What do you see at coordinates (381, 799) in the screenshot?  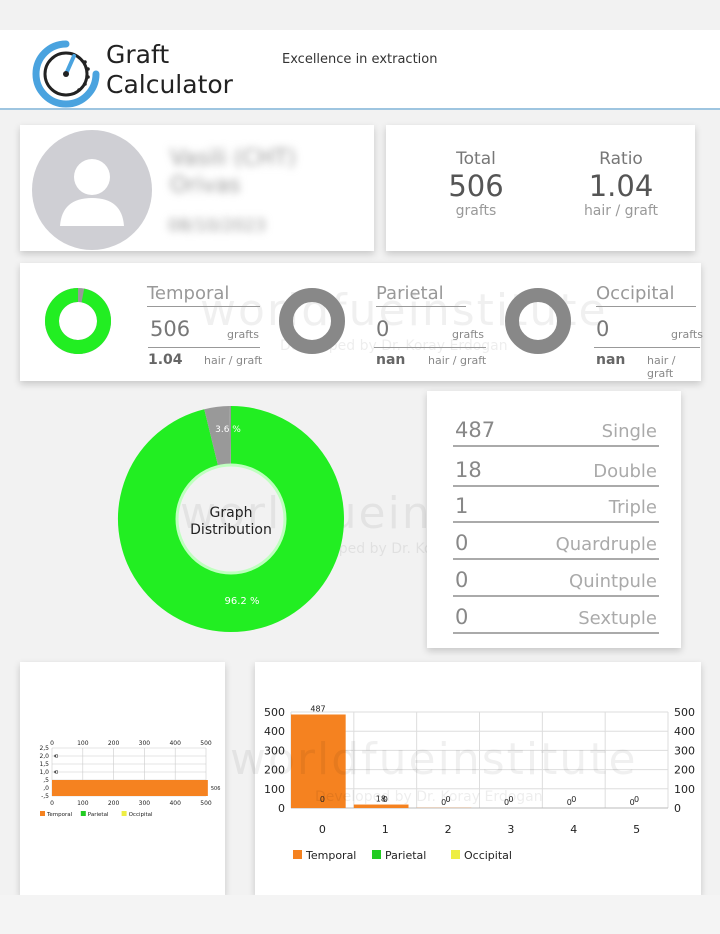 I see `v-data-label: 18` at bounding box center [381, 799].